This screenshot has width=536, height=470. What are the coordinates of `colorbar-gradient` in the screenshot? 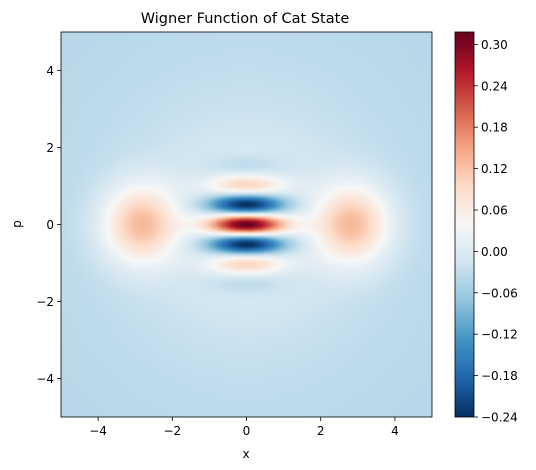 It's located at (464, 224).